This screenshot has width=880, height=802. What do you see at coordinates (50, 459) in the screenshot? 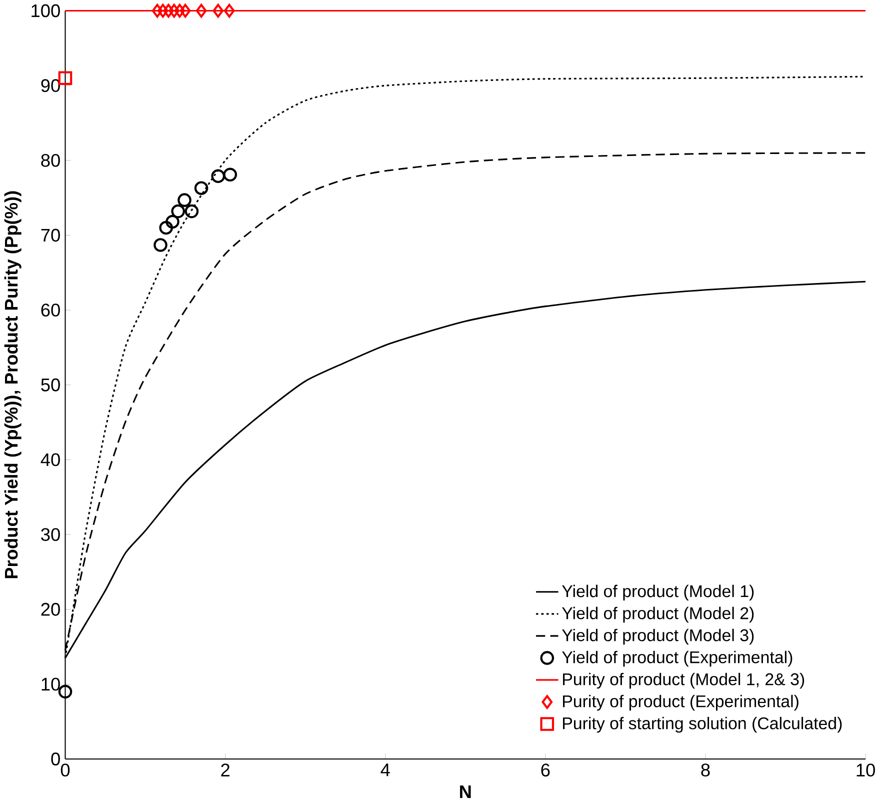
I see `y-tick-label: 40` at bounding box center [50, 459].